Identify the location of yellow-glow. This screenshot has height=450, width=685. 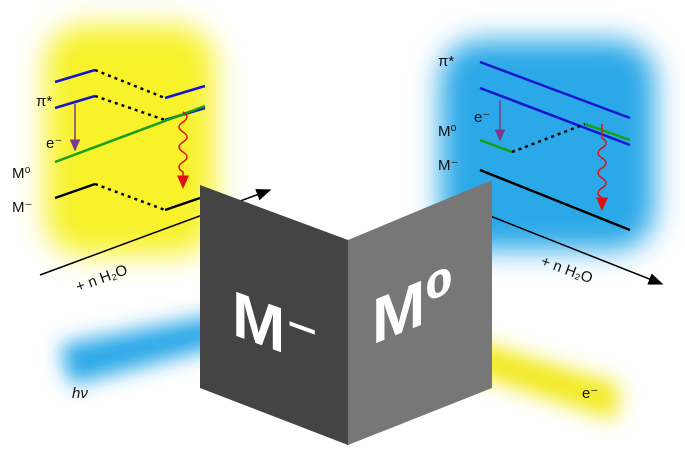
(130, 140).